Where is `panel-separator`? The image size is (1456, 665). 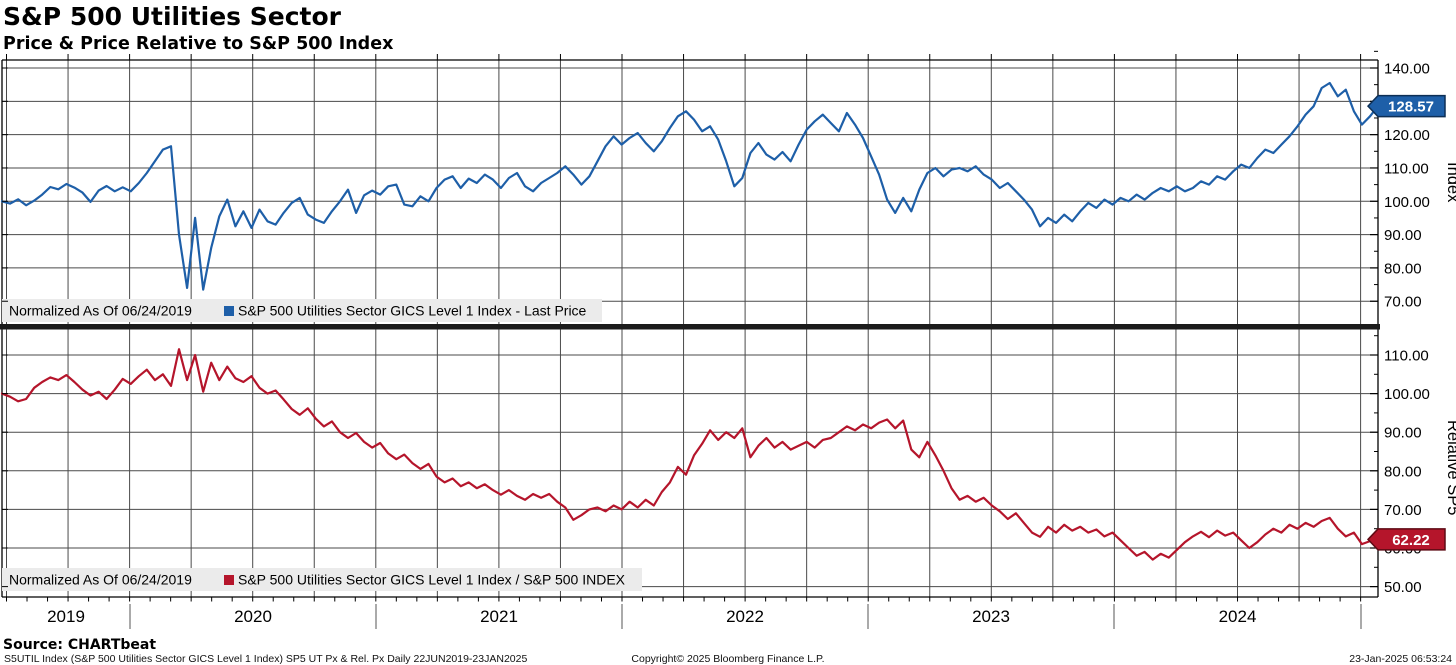
panel-separator is located at coordinates (690, 327).